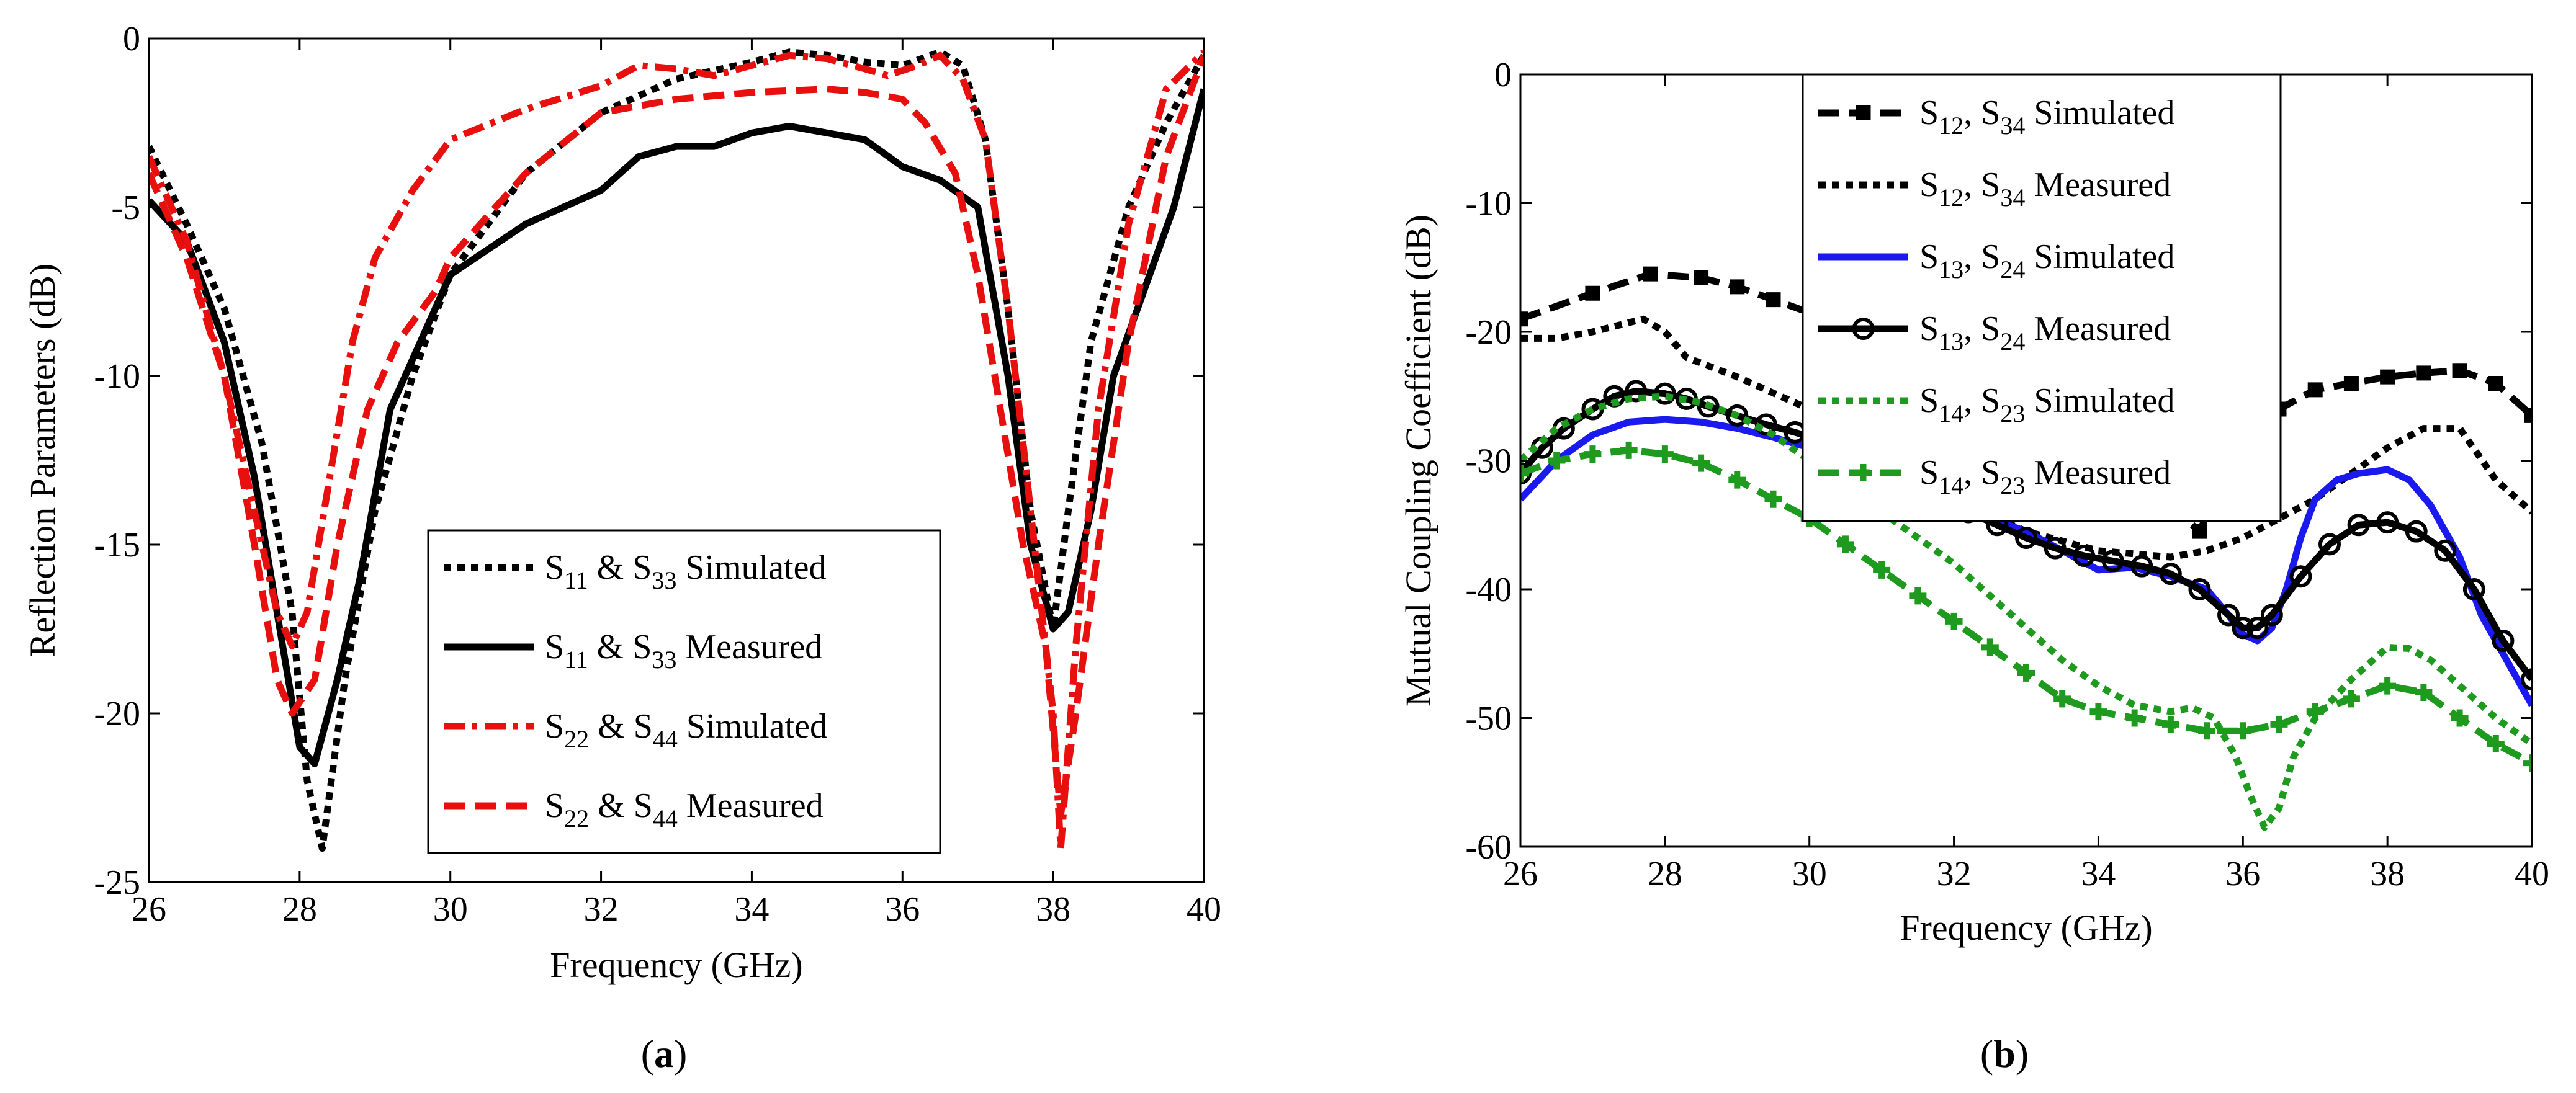  I want to click on caption-a: (a), so click(665, 1054).